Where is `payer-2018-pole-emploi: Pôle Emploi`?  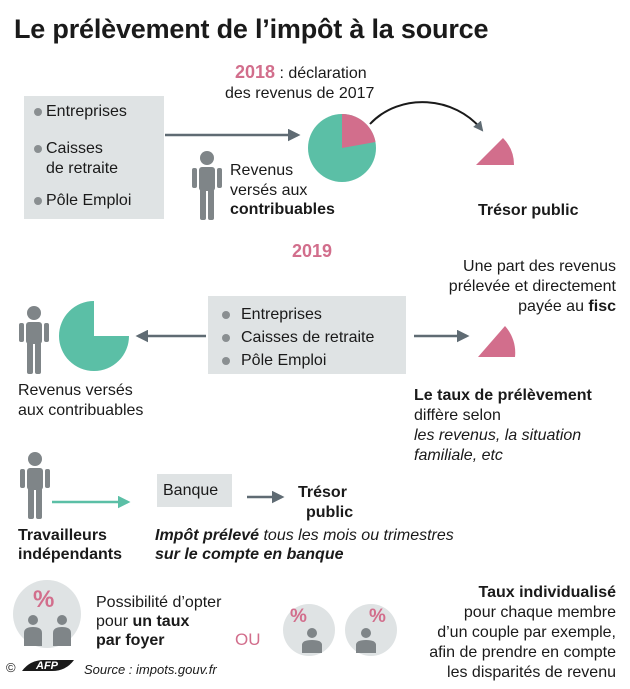 payer-2018-pole-emploi: Pôle Emploi is located at coordinates (89, 200).